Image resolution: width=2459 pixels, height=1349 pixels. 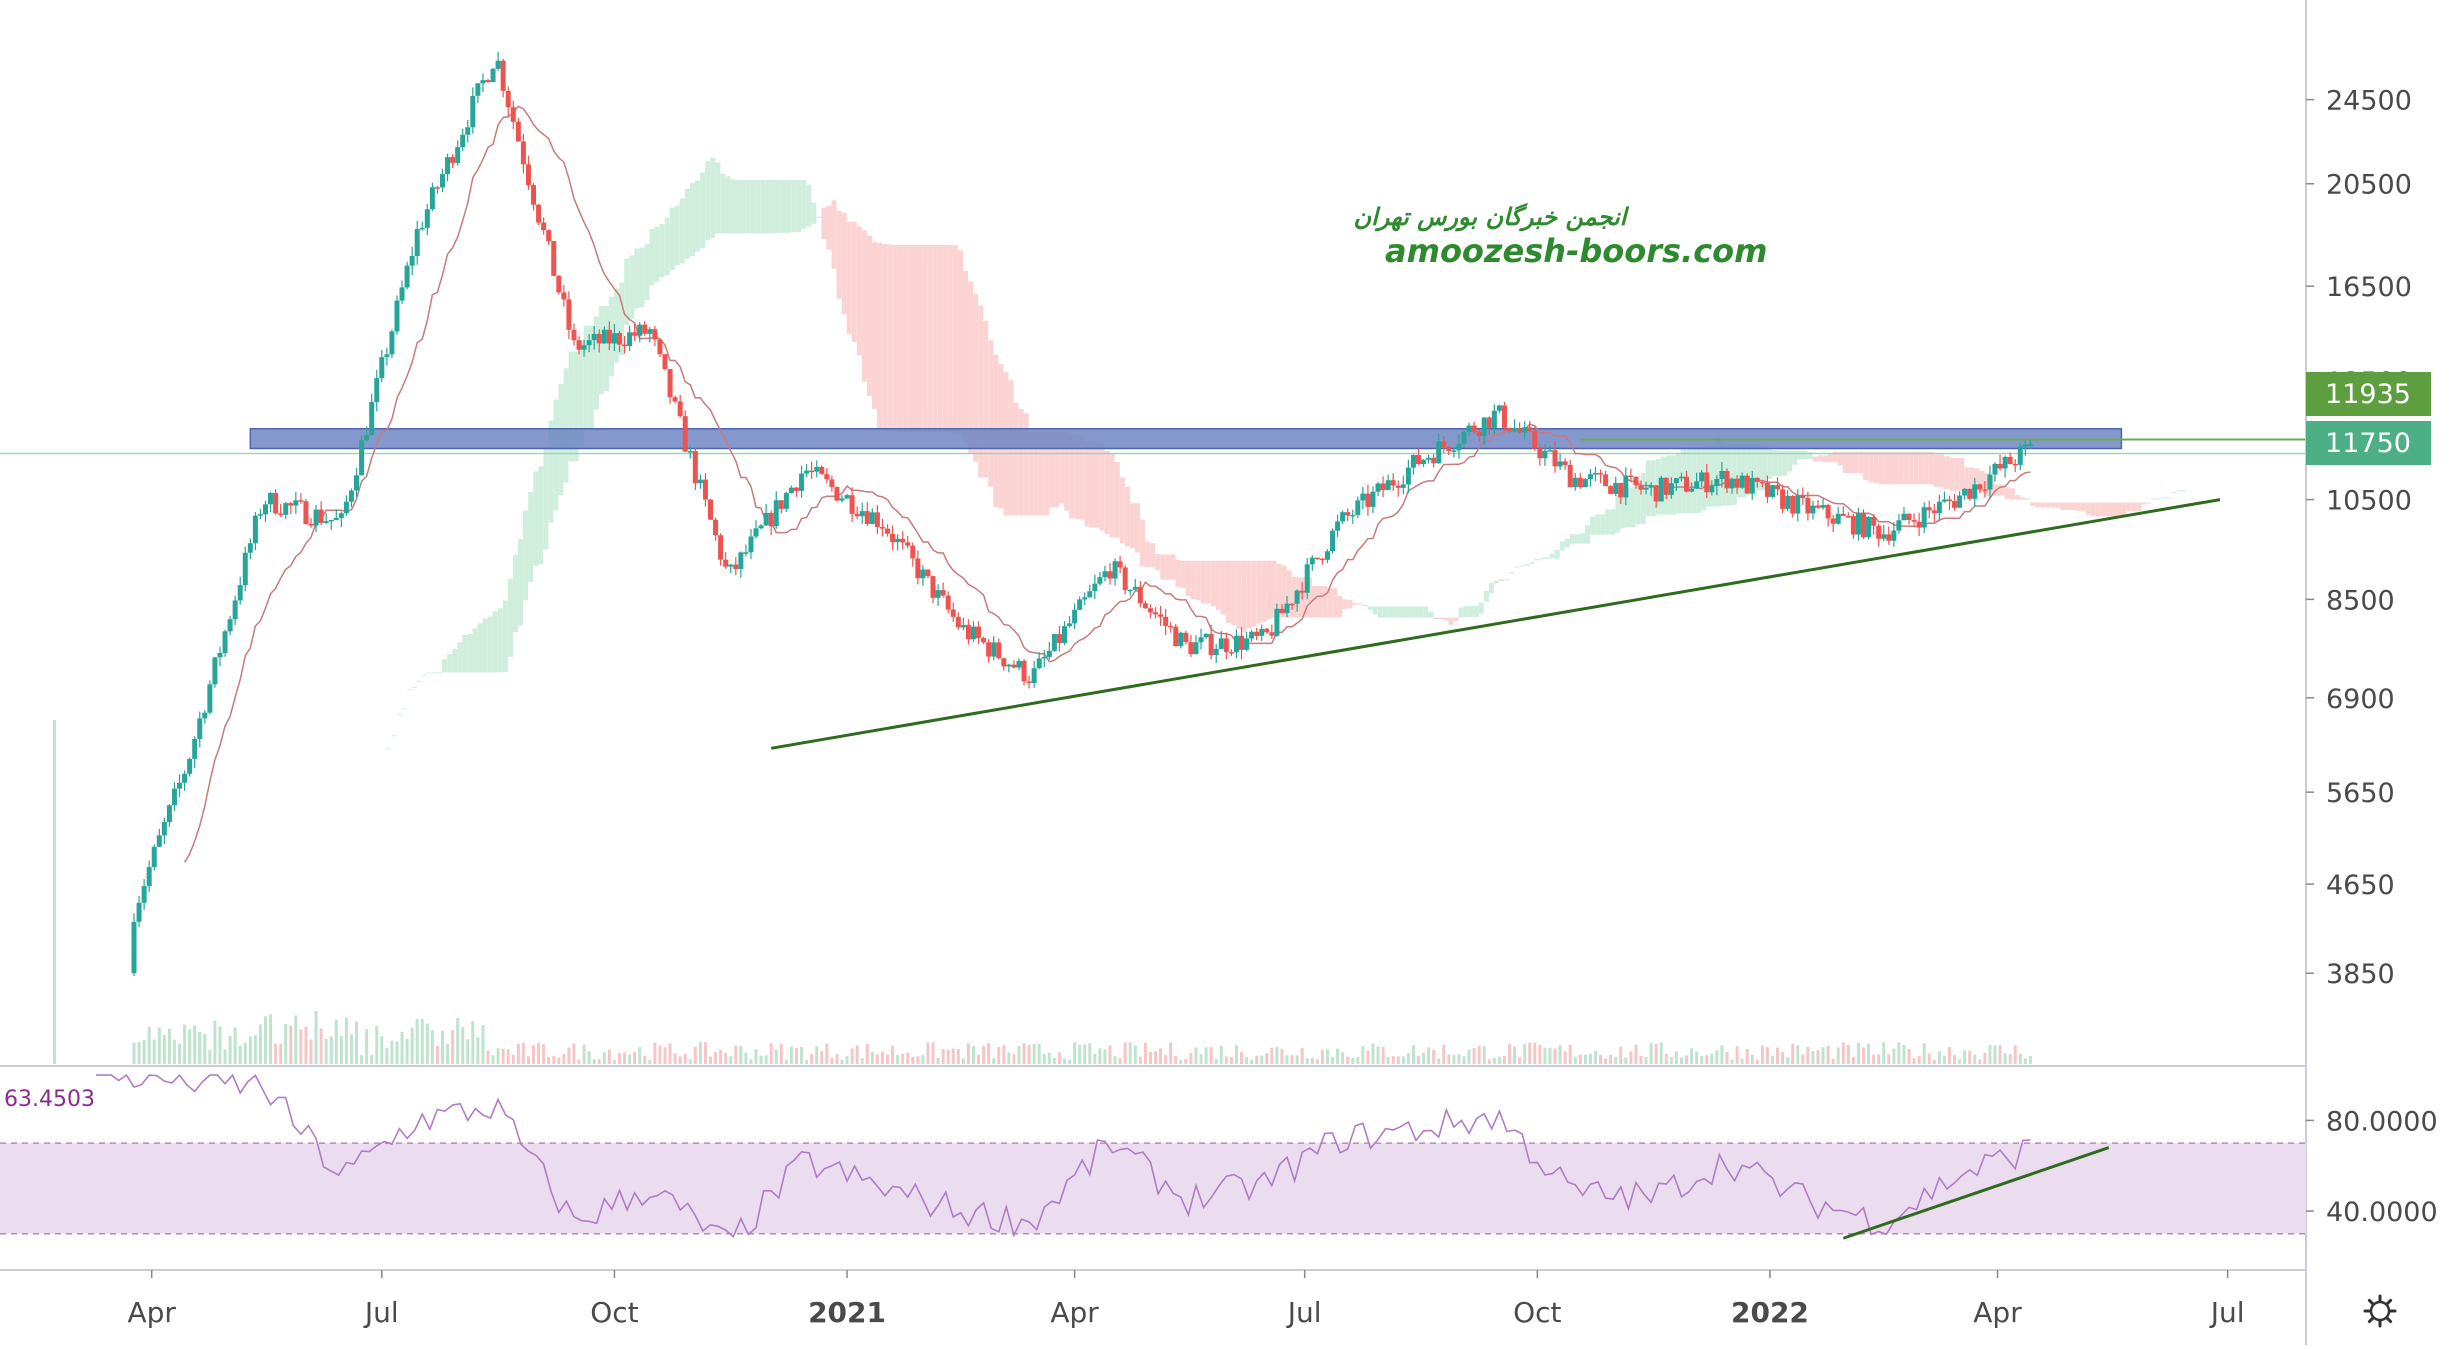 I want to click on gear-spoke, so click(x=2371, y=1320).